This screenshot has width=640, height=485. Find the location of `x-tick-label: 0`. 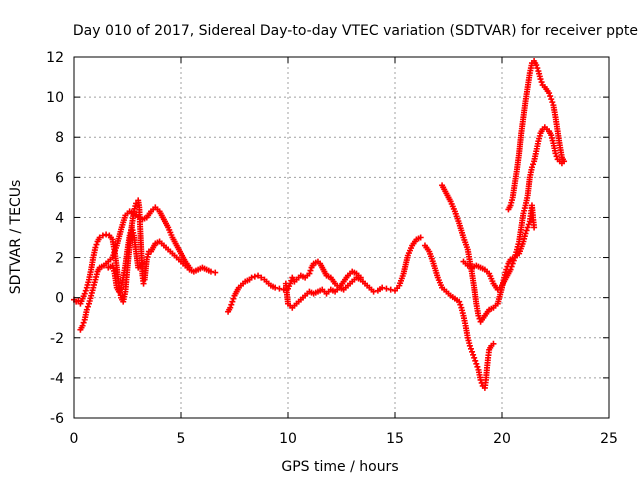

x-tick-label: 0 is located at coordinates (74, 439).